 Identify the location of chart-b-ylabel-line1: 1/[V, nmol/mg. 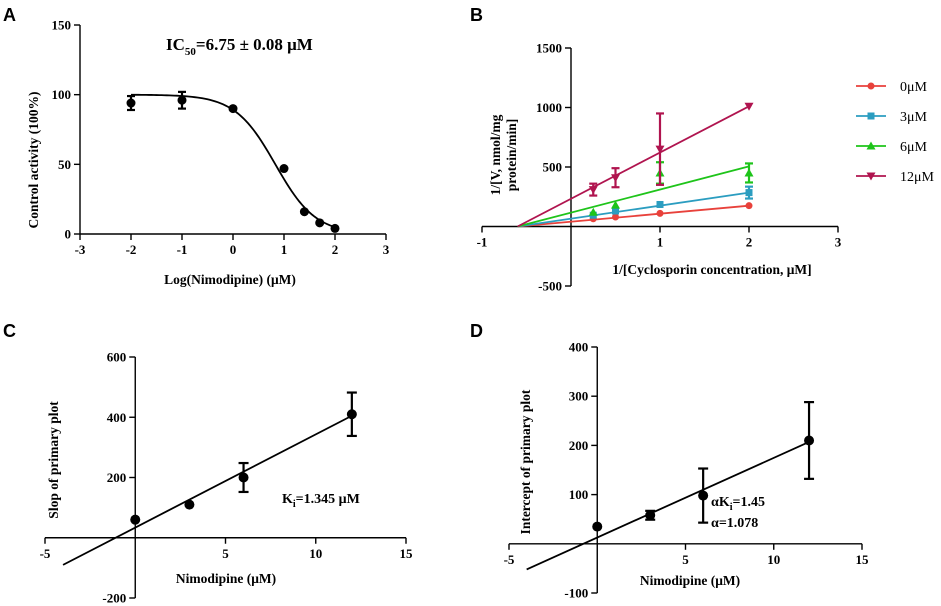
(495, 154).